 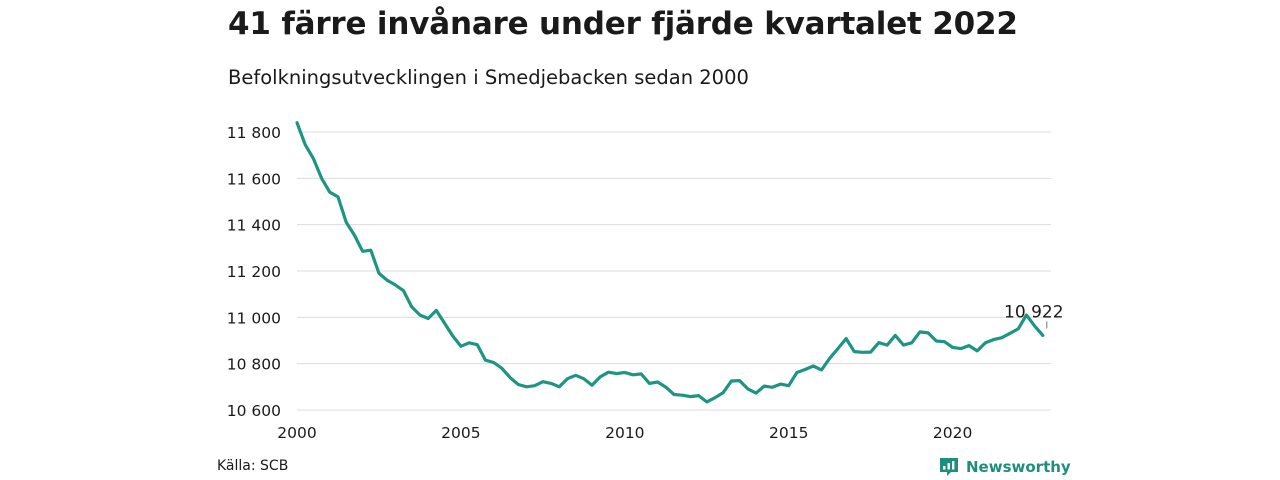 What do you see at coordinates (1018, 467) in the screenshot?
I see `brand-name: Newsworthy` at bounding box center [1018, 467].